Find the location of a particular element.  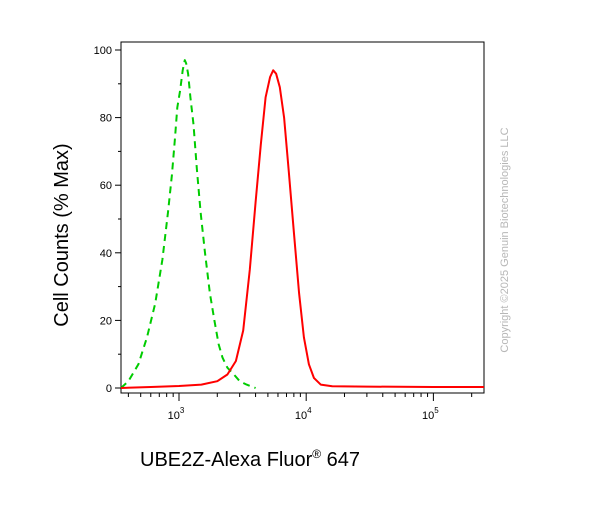

x-tick-label-exponent: 5 is located at coordinates (436, 410).